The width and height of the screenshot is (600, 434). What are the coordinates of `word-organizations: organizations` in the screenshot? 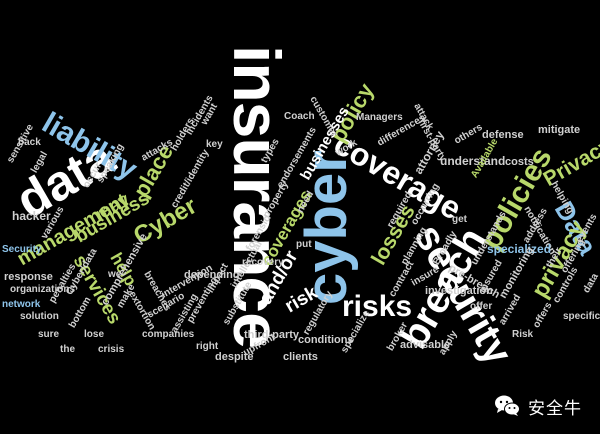 It's located at (43, 289).